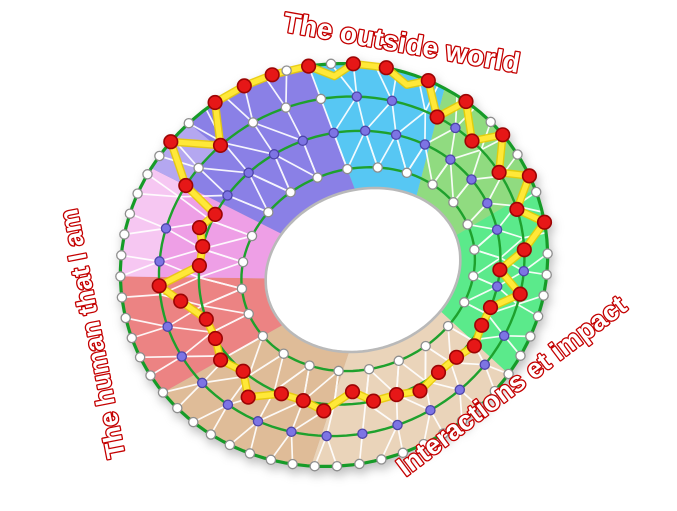 Image resolution: width=677 pixels, height=511 pixels. I want to click on sector-green-light, so click(475, 162).